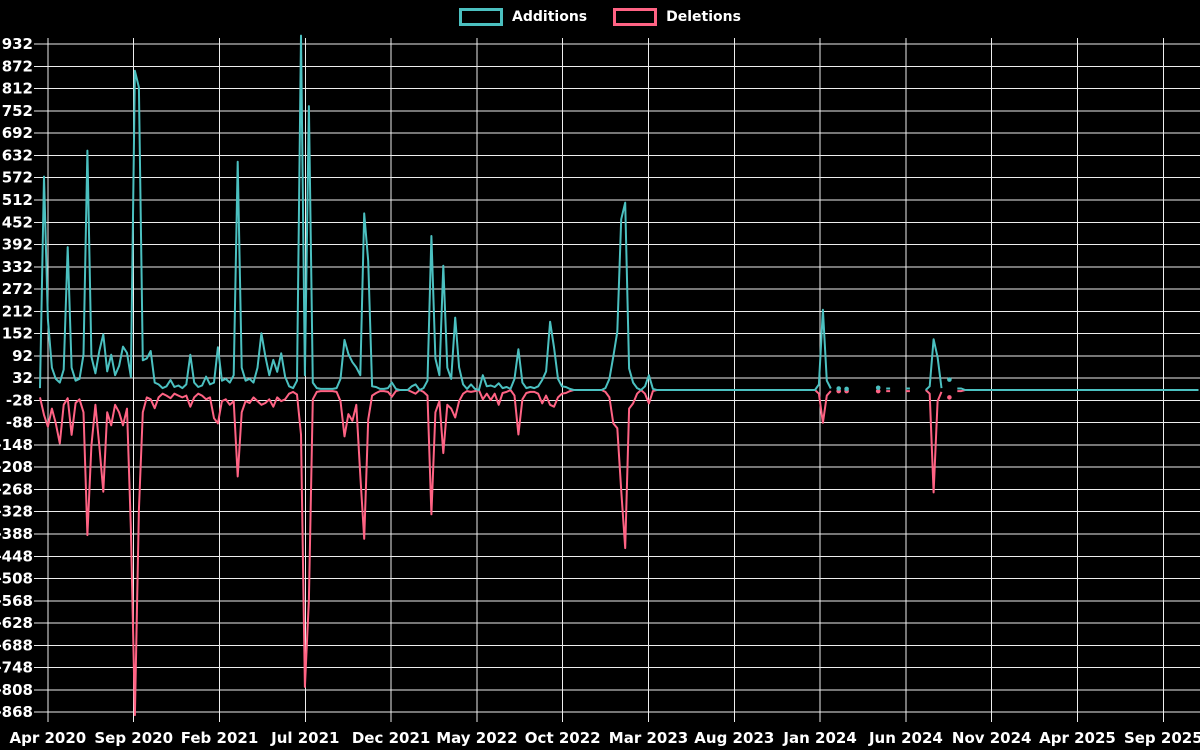 Image resolution: width=1200 pixels, height=750 pixels. What do you see at coordinates (1162, 738) in the screenshot?
I see `svg-text: Sep 2025` at bounding box center [1162, 738].